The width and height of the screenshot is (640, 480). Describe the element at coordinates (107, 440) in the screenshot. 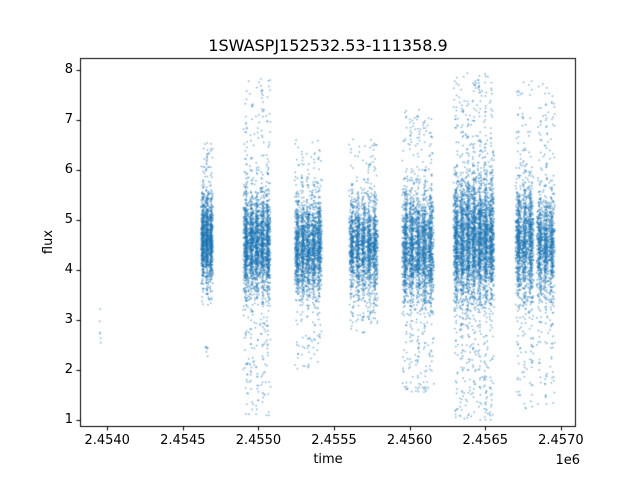

I see `x-tick-label: 2.4540` at that location.